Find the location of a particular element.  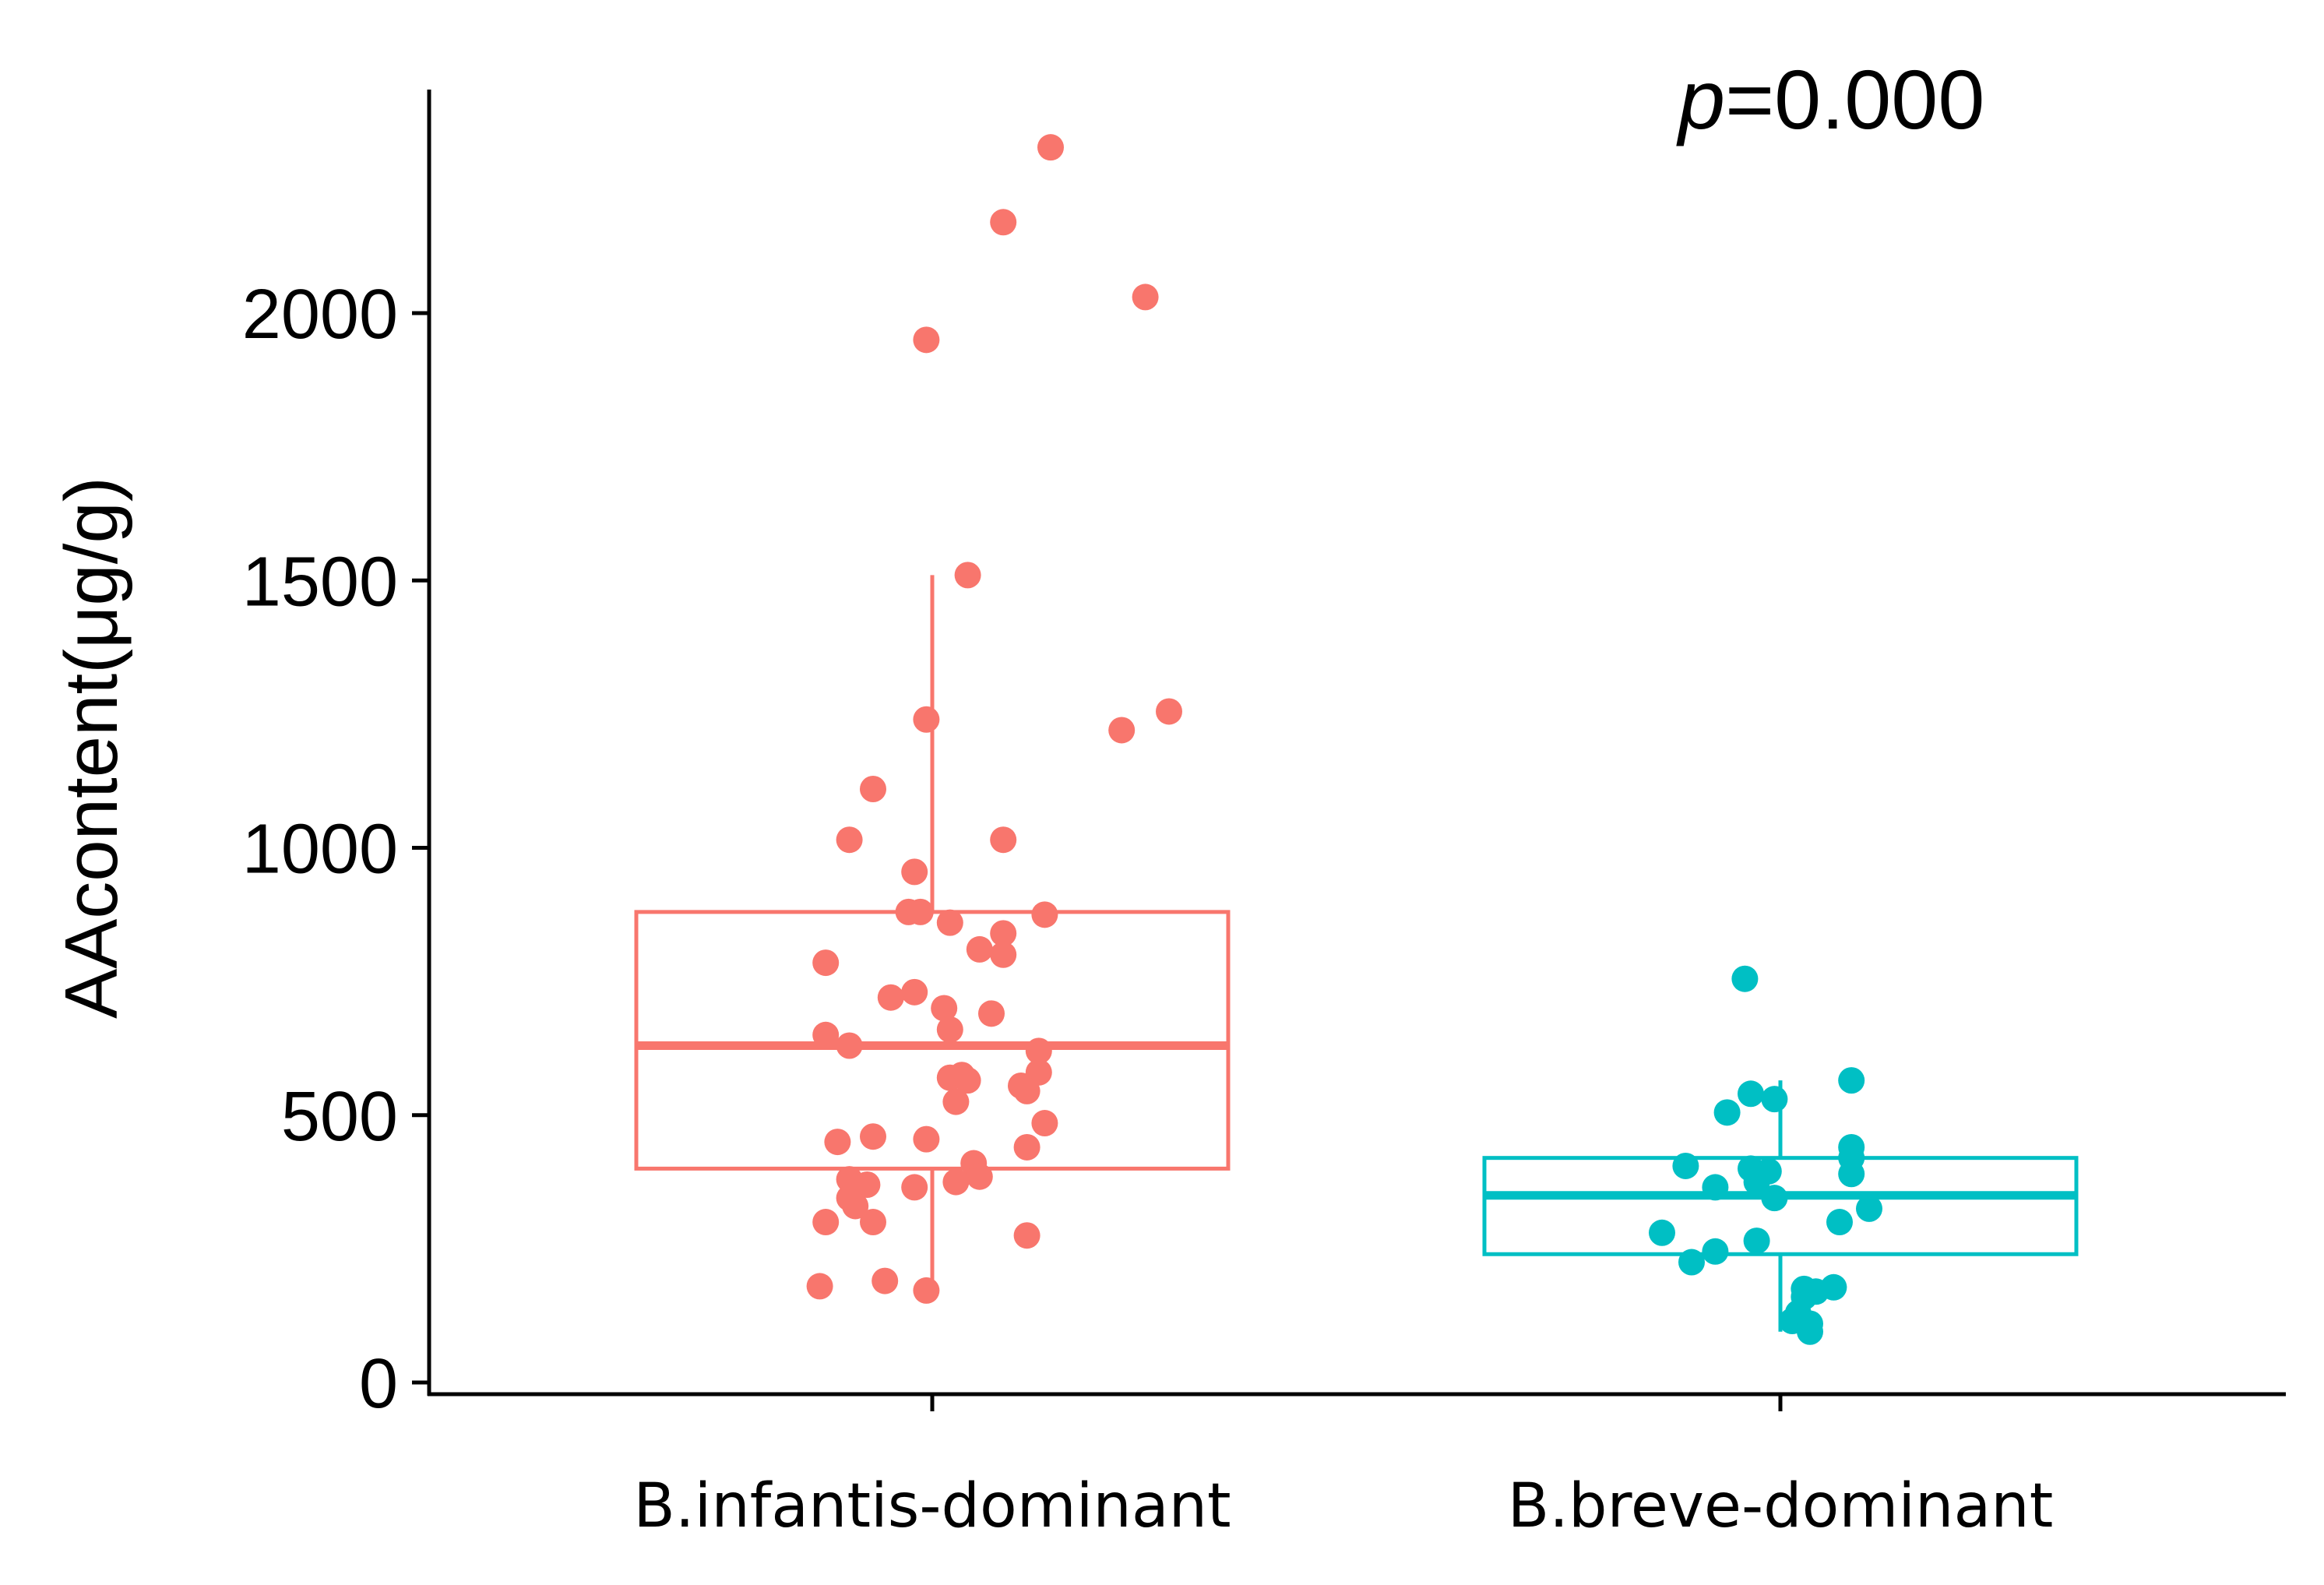

y-axis-title: AAcontent(μg/g) is located at coordinates (91, 748).